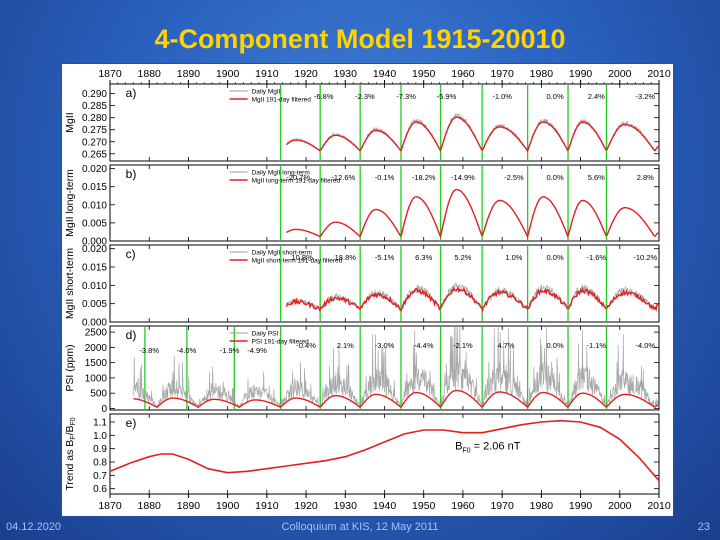 The width and height of the screenshot is (720, 540). Describe the element at coordinates (150, 506) in the screenshot. I see `bottom-axis-tick-label: 1880` at that location.